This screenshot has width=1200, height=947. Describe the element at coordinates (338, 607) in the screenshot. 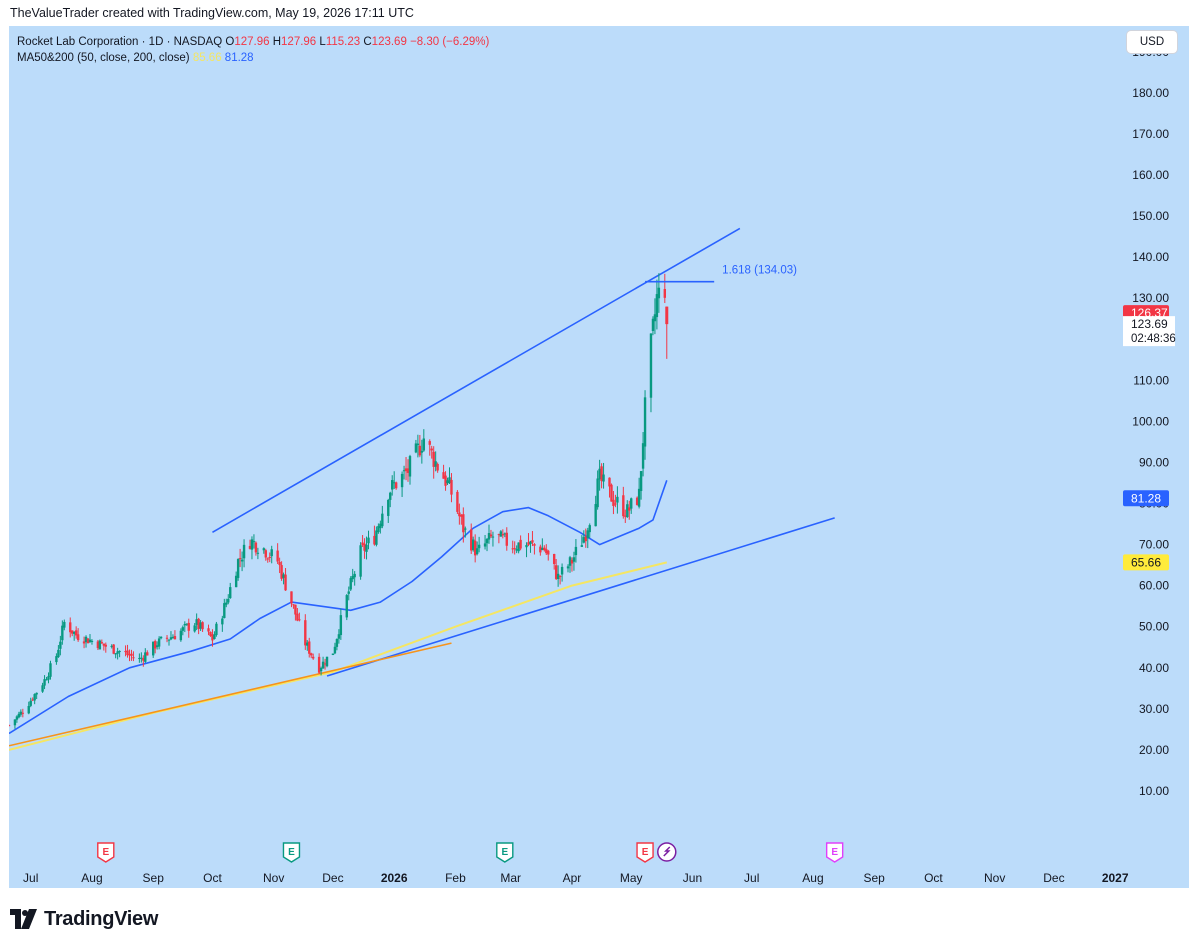

I see `ma50-line` at that location.